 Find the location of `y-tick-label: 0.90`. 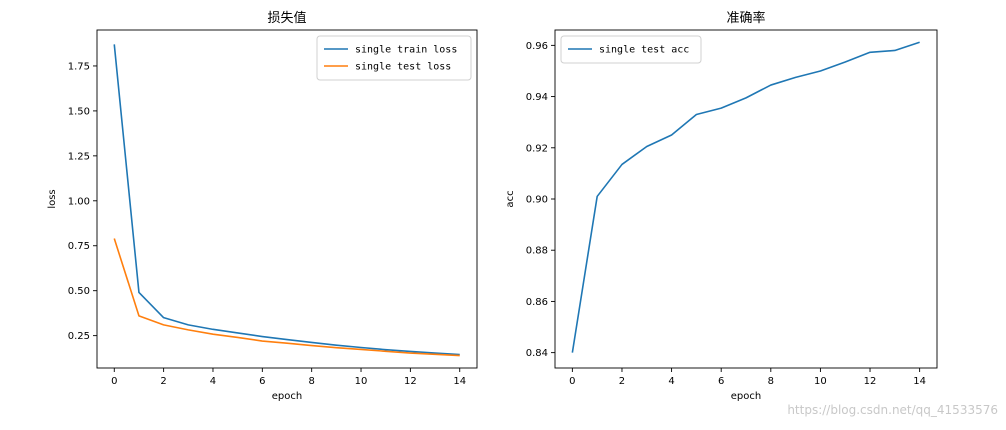

y-tick-label: 0.90 is located at coordinates (537, 200).